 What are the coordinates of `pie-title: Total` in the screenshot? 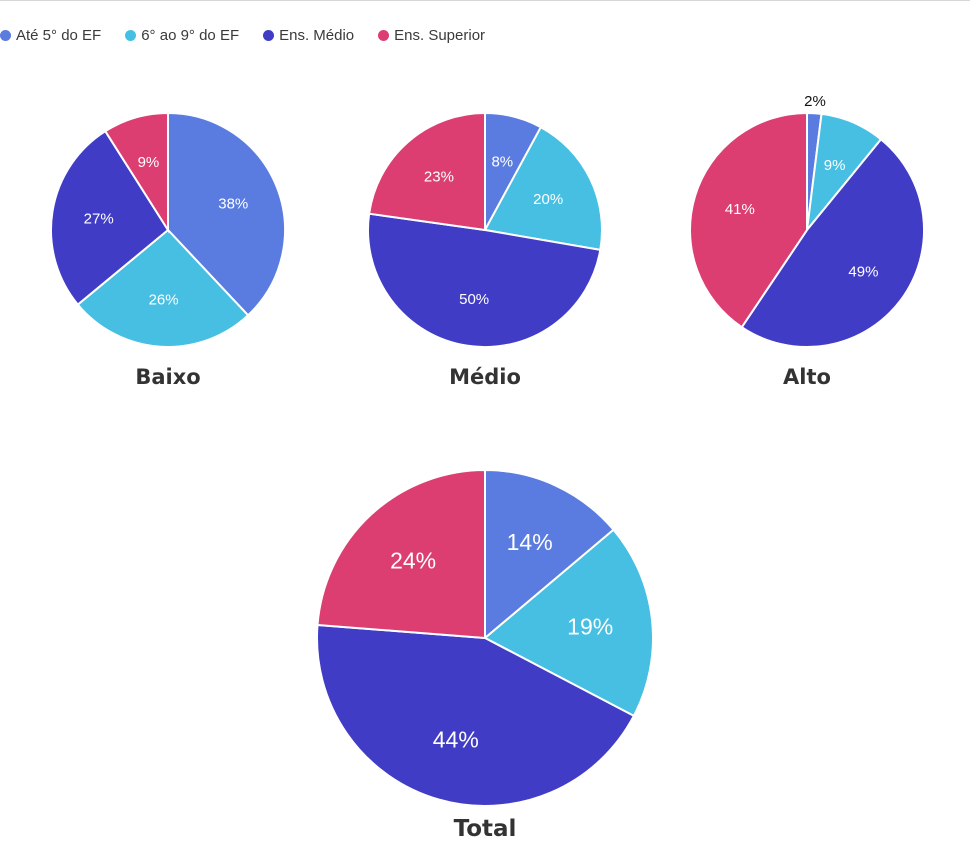 It's located at (485, 829).